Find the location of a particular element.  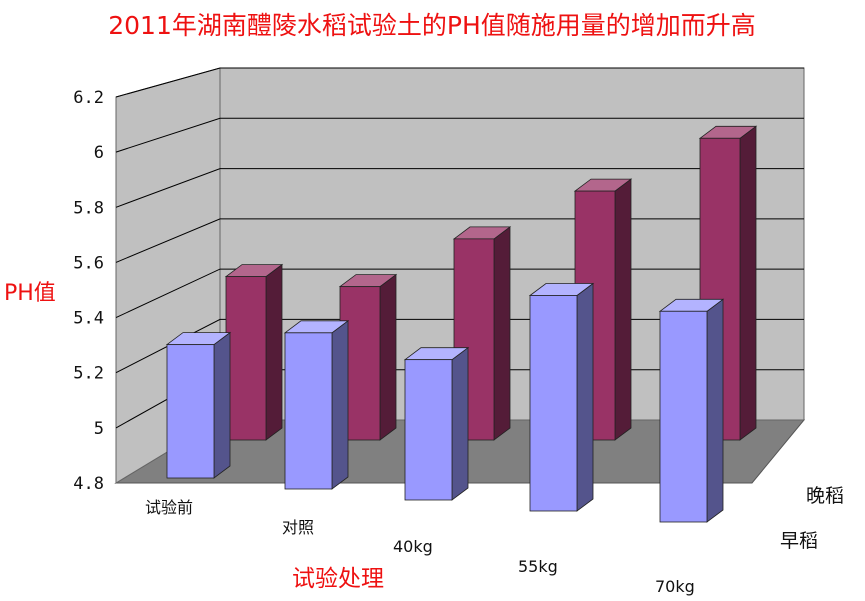

y-tick-label: 5.4 is located at coordinates (88, 319).